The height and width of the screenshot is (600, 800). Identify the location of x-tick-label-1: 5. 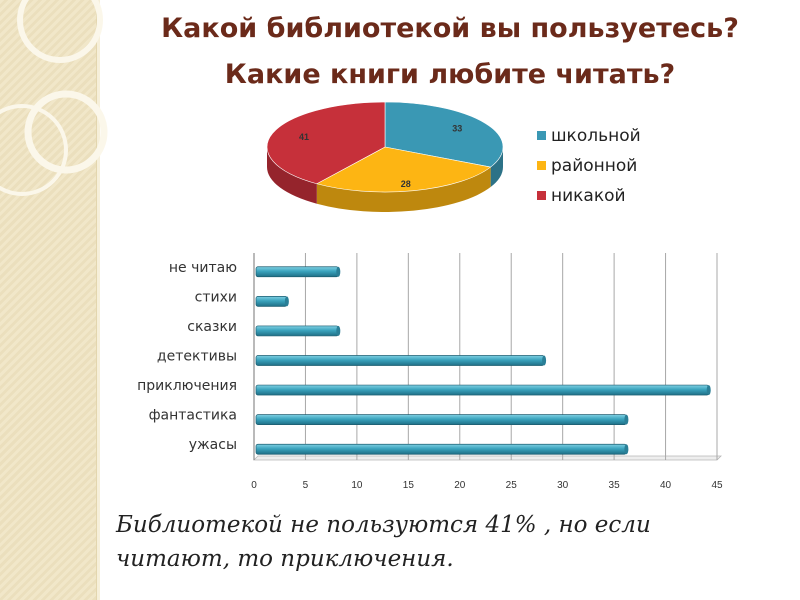
(306, 485).